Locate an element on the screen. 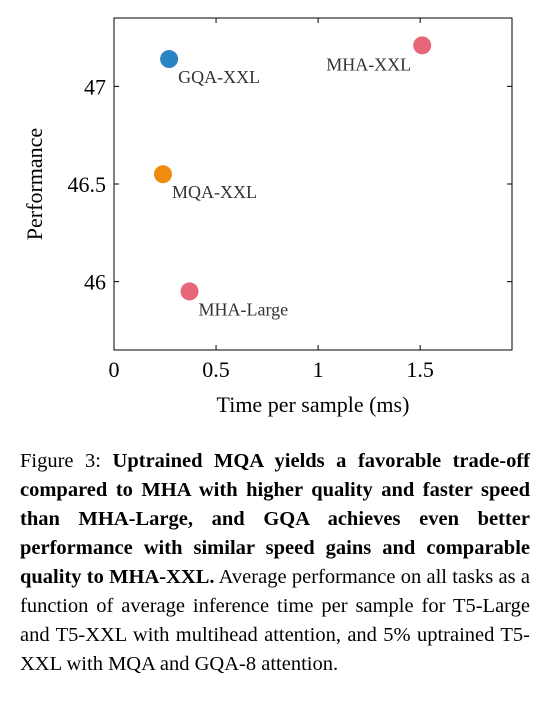  x-axis-label: Time per sample (ms) is located at coordinates (313, 404).